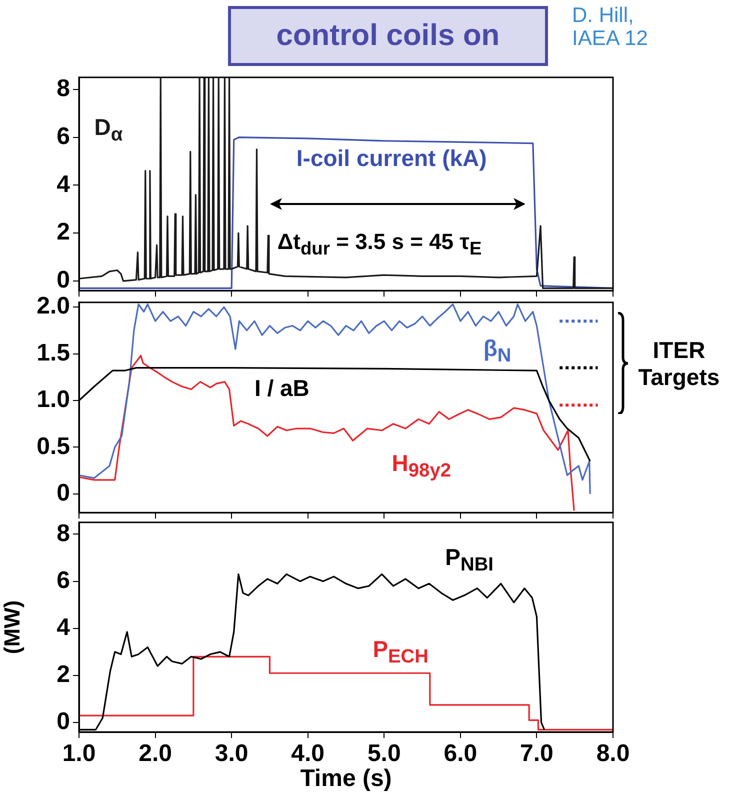 Image resolution: width=748 pixels, height=801 pixels. What do you see at coordinates (53, 400) in the screenshot?
I see `y-tick-label: 1.0` at bounding box center [53, 400].